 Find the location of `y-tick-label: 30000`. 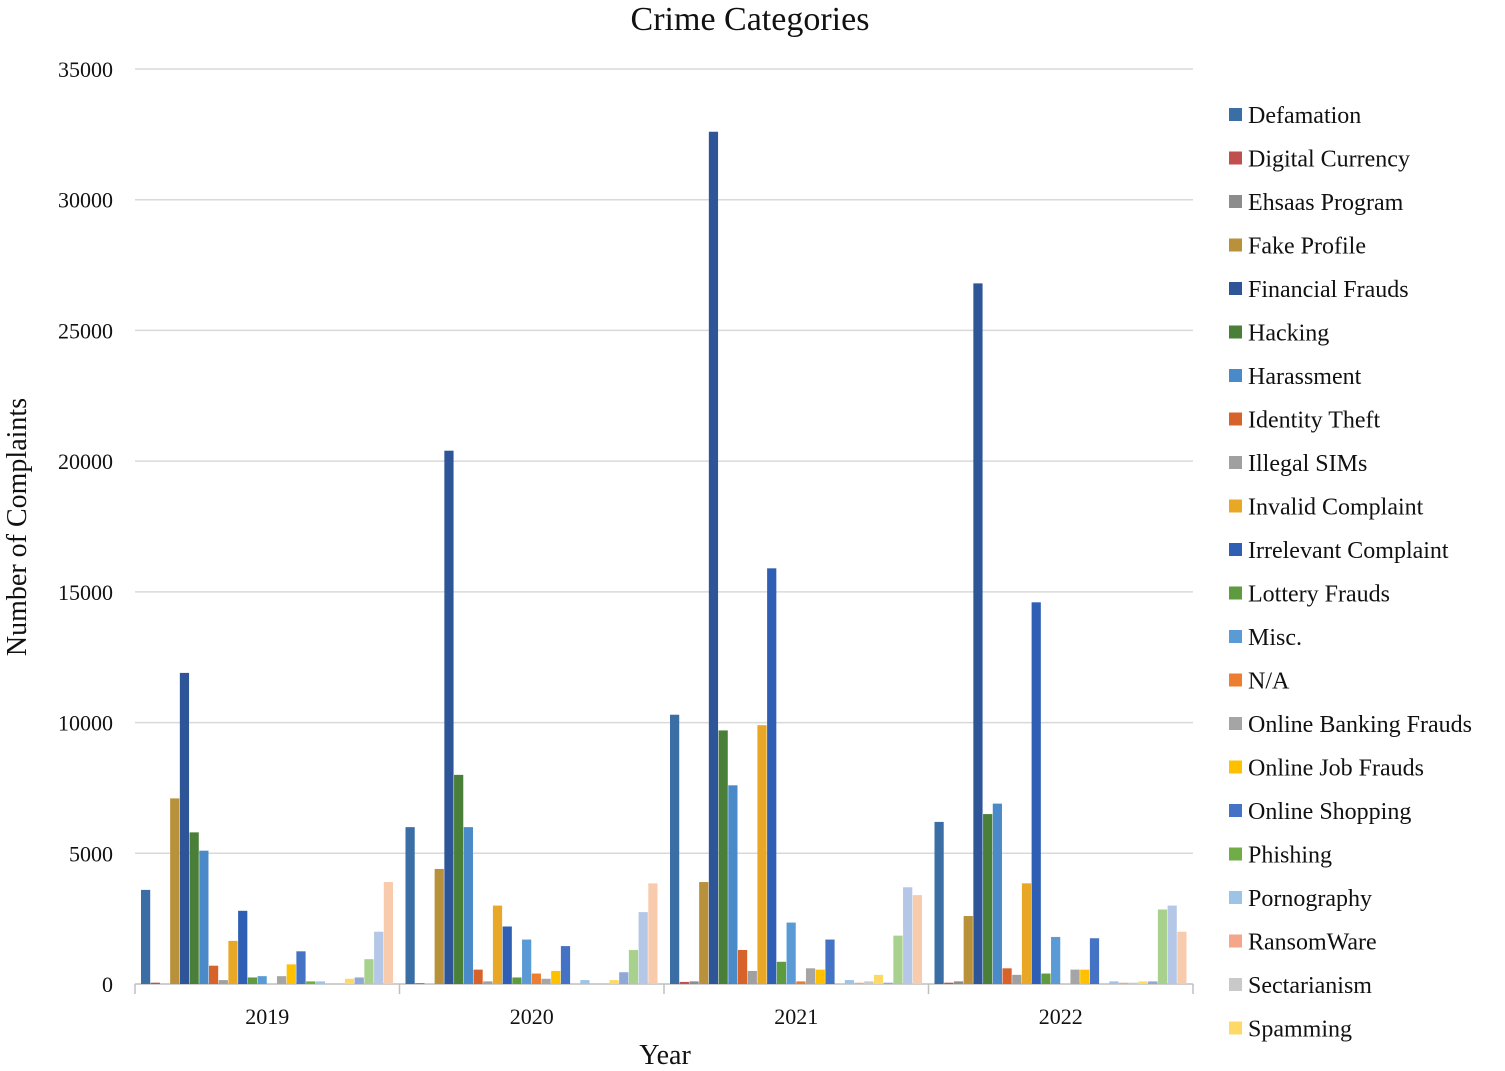

y-tick-label: 30000 is located at coordinates (85, 200).